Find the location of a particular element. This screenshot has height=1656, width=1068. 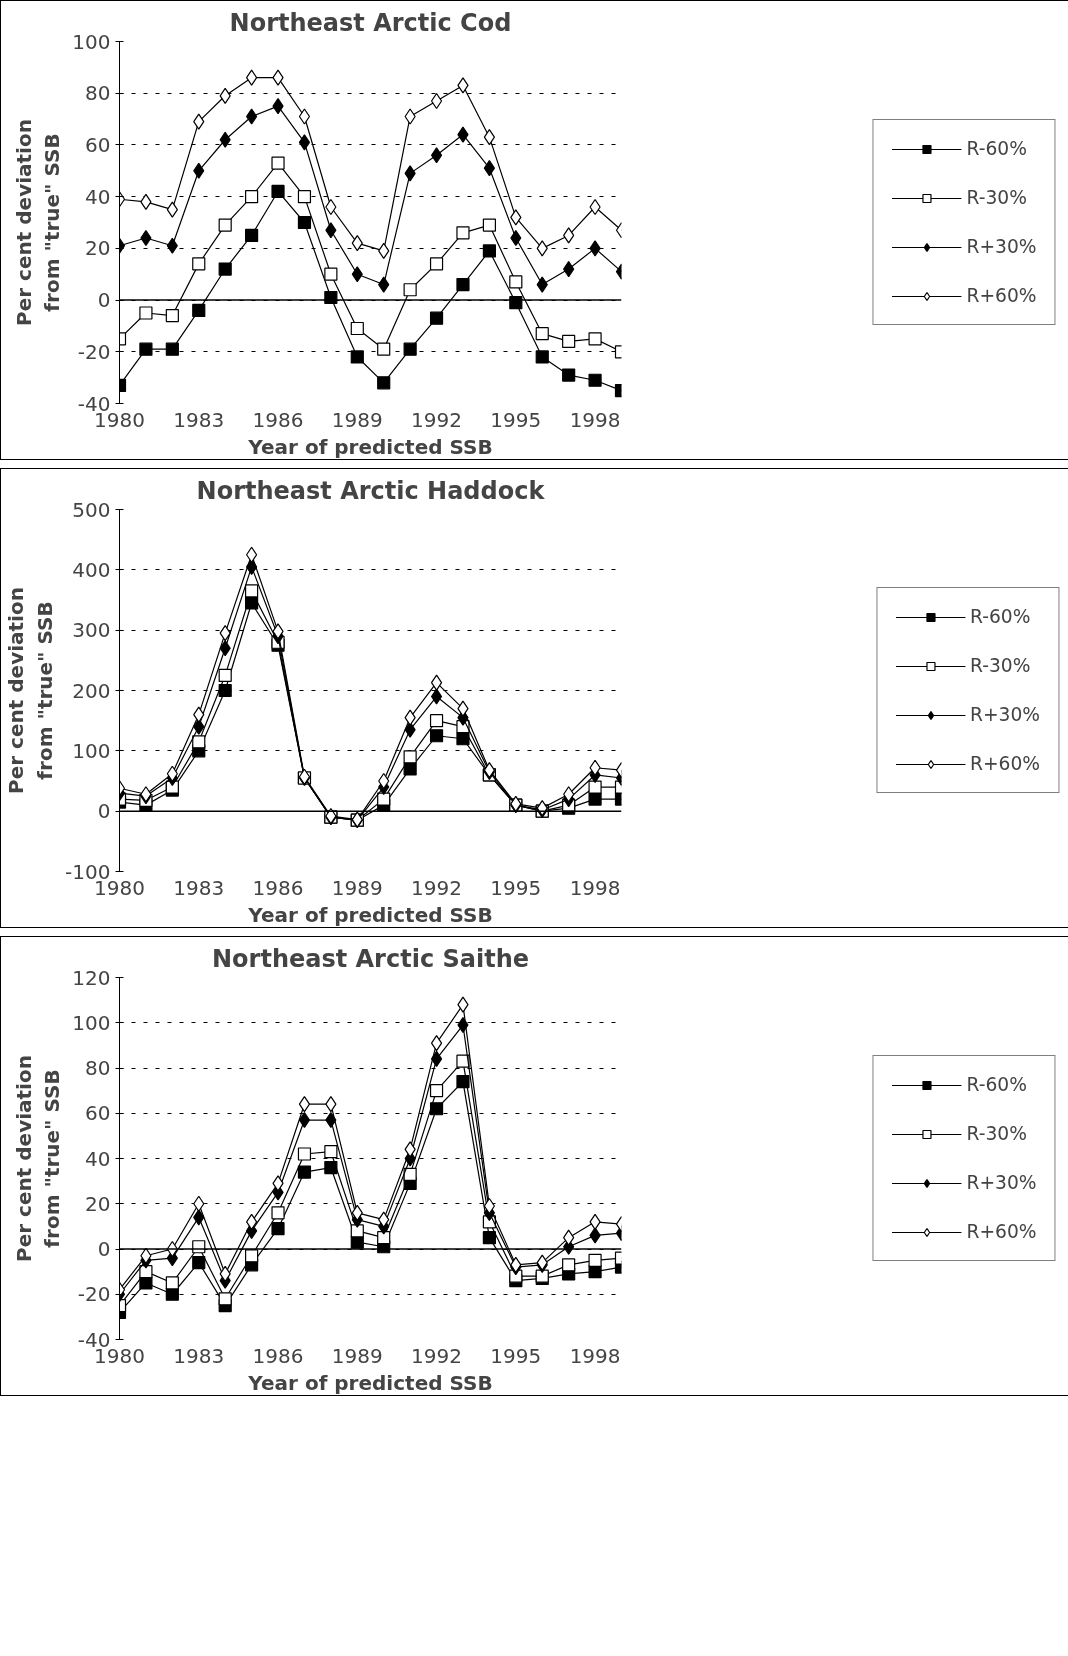

chart-title: Northeast Arctic Cod is located at coordinates (370, 22).